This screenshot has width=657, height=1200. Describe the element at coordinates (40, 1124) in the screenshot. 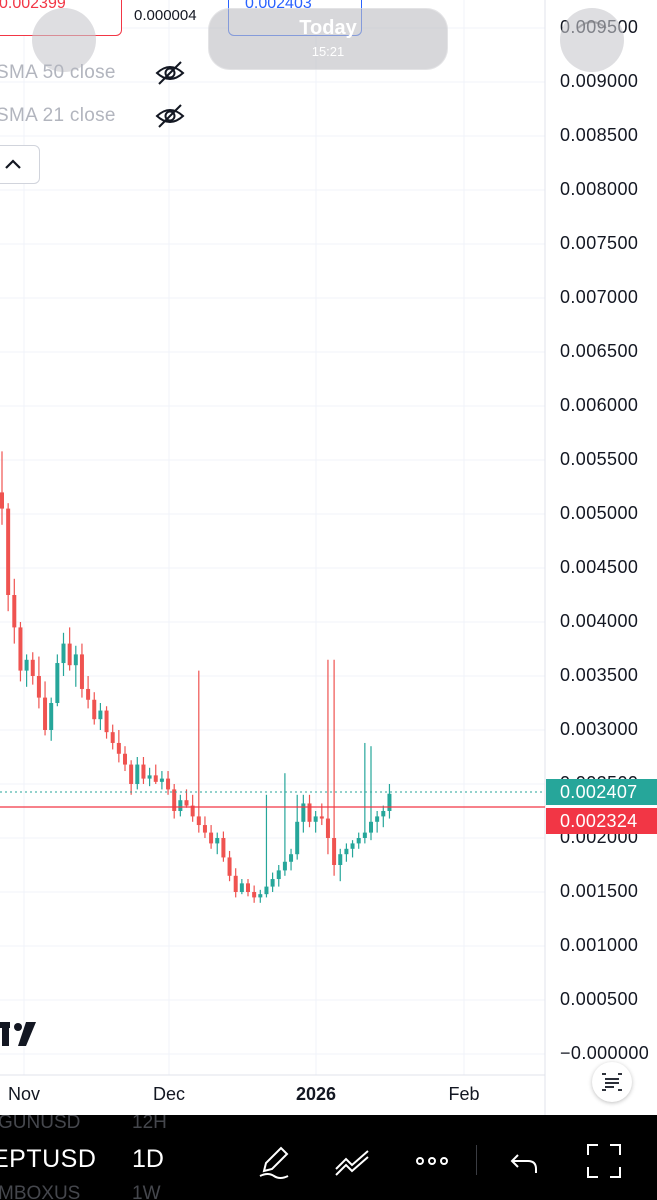

I see `ghost-symbol-top: GUNUSD` at that location.